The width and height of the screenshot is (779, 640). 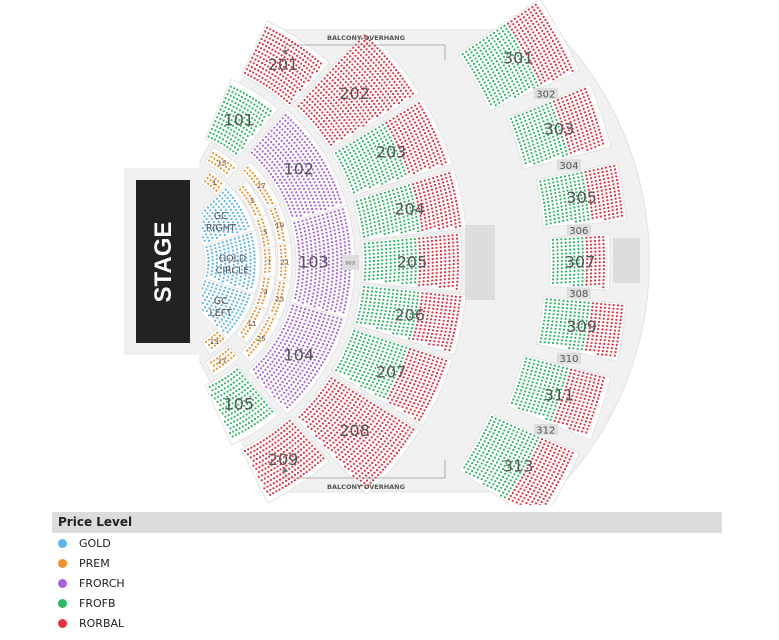 What do you see at coordinates (231, 262) in the screenshot?
I see `section-gold` at bounding box center [231, 262].